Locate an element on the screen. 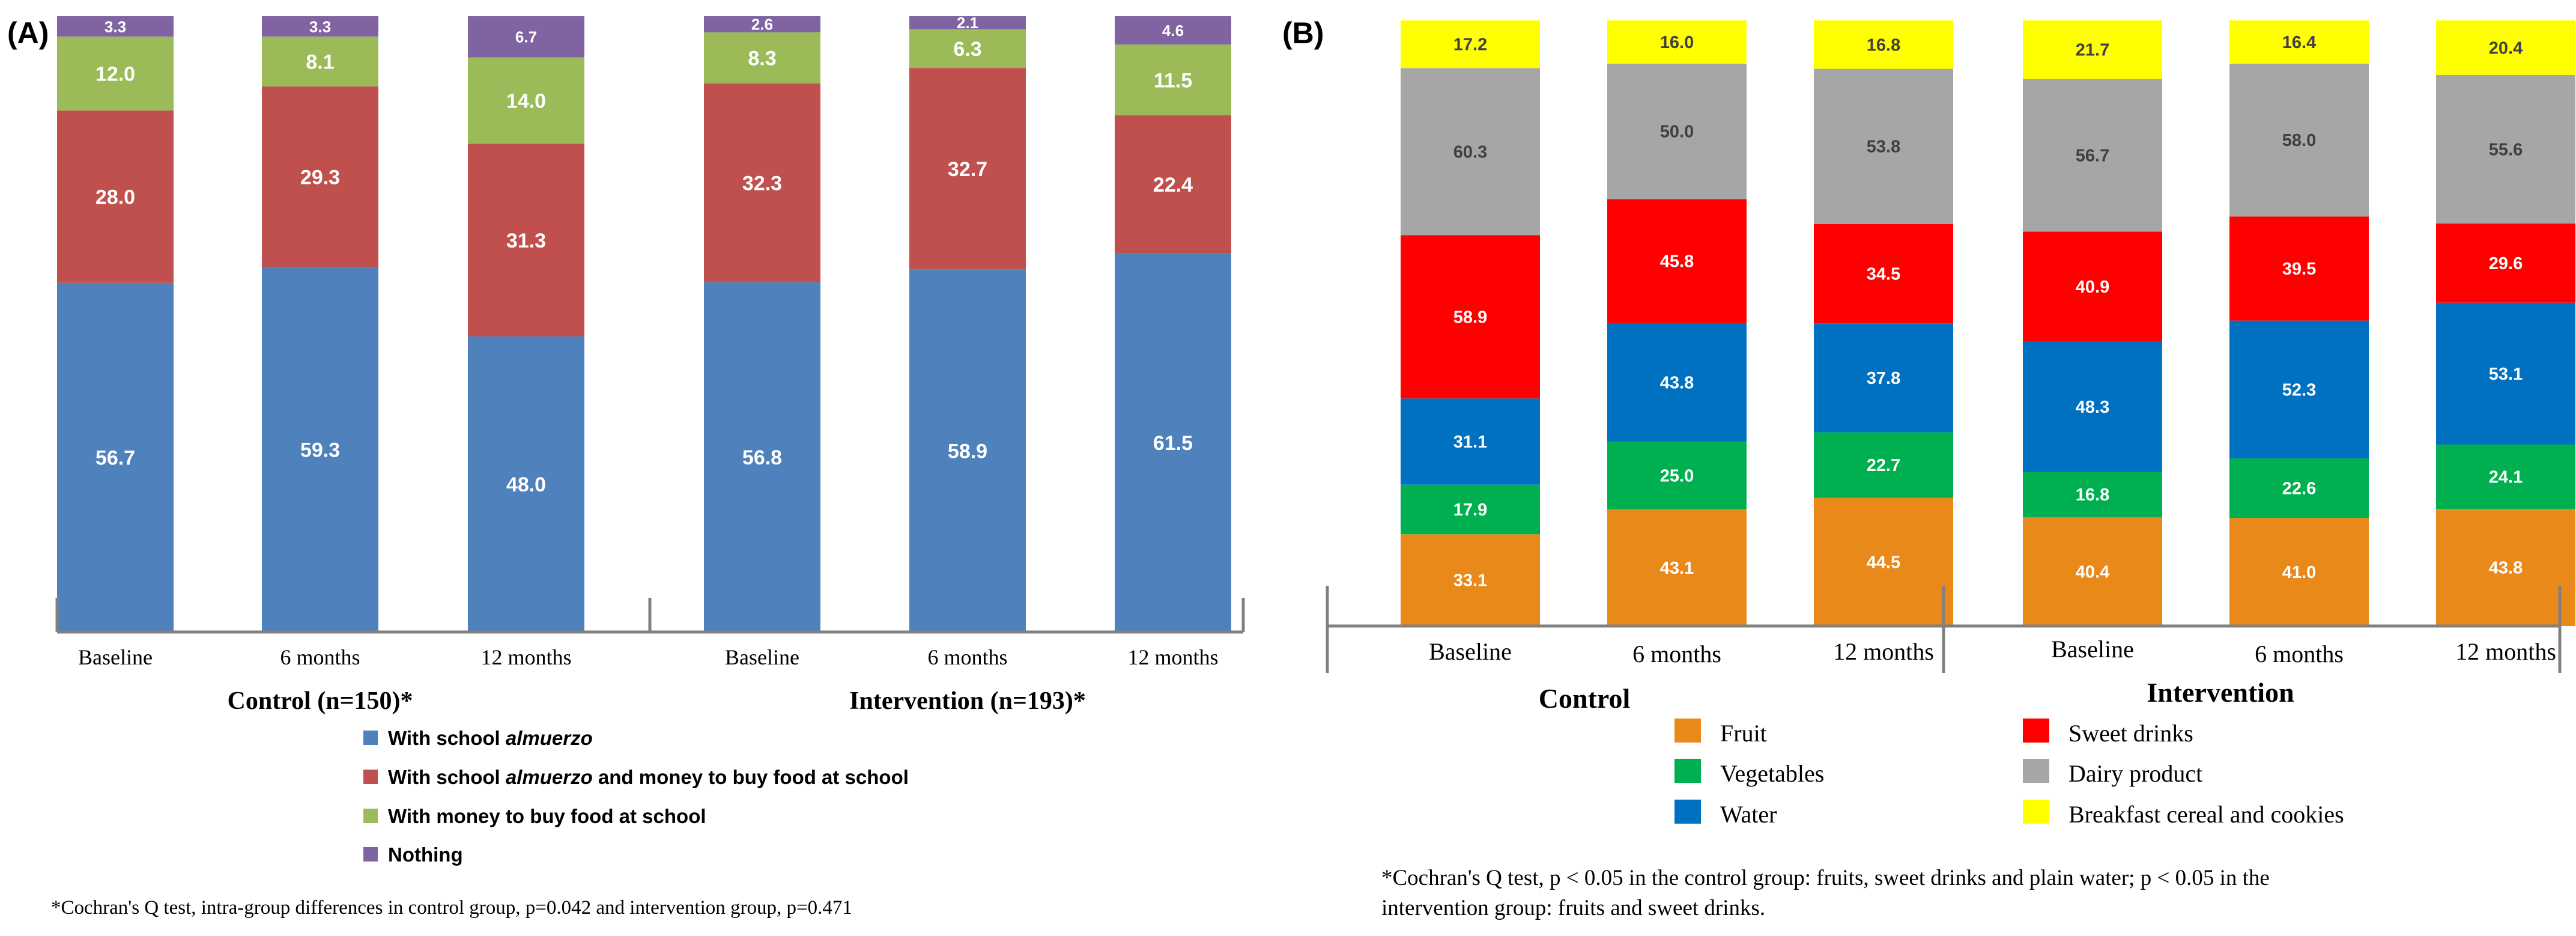 The width and height of the screenshot is (2576, 936). data-label-with-money-to-buy-food-at-school-1: 12.0 is located at coordinates (115, 74).